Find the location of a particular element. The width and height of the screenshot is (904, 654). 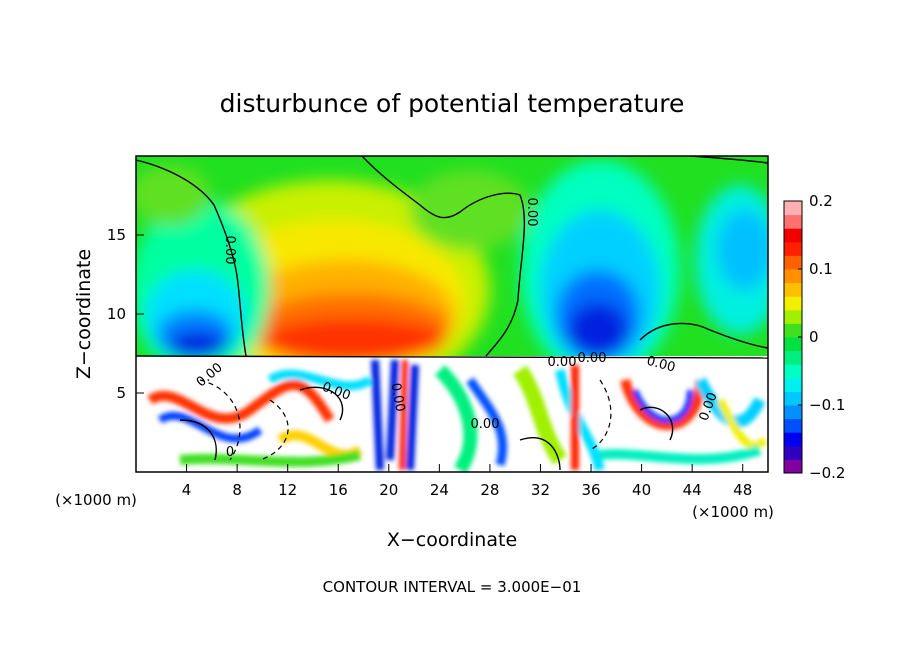

x-tick-label: 4 is located at coordinates (187, 490).